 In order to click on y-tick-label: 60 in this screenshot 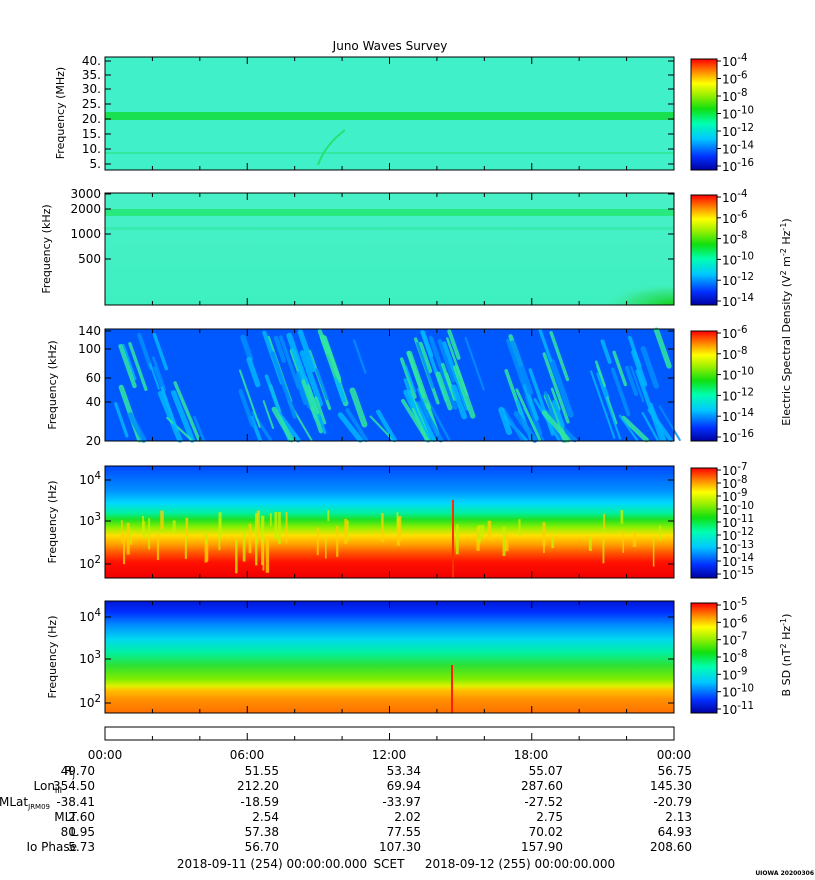, I will do `click(93, 378)`.